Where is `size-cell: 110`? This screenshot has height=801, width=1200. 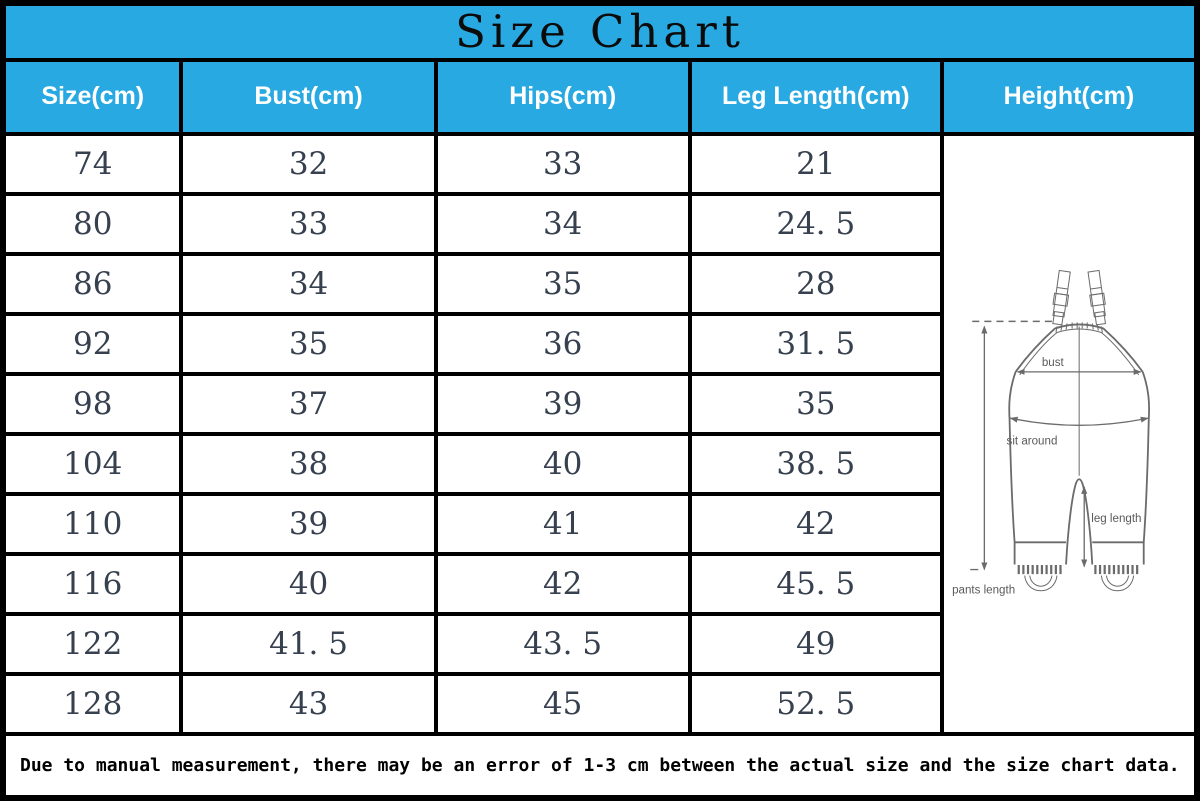
size-cell: 110 is located at coordinates (92, 524).